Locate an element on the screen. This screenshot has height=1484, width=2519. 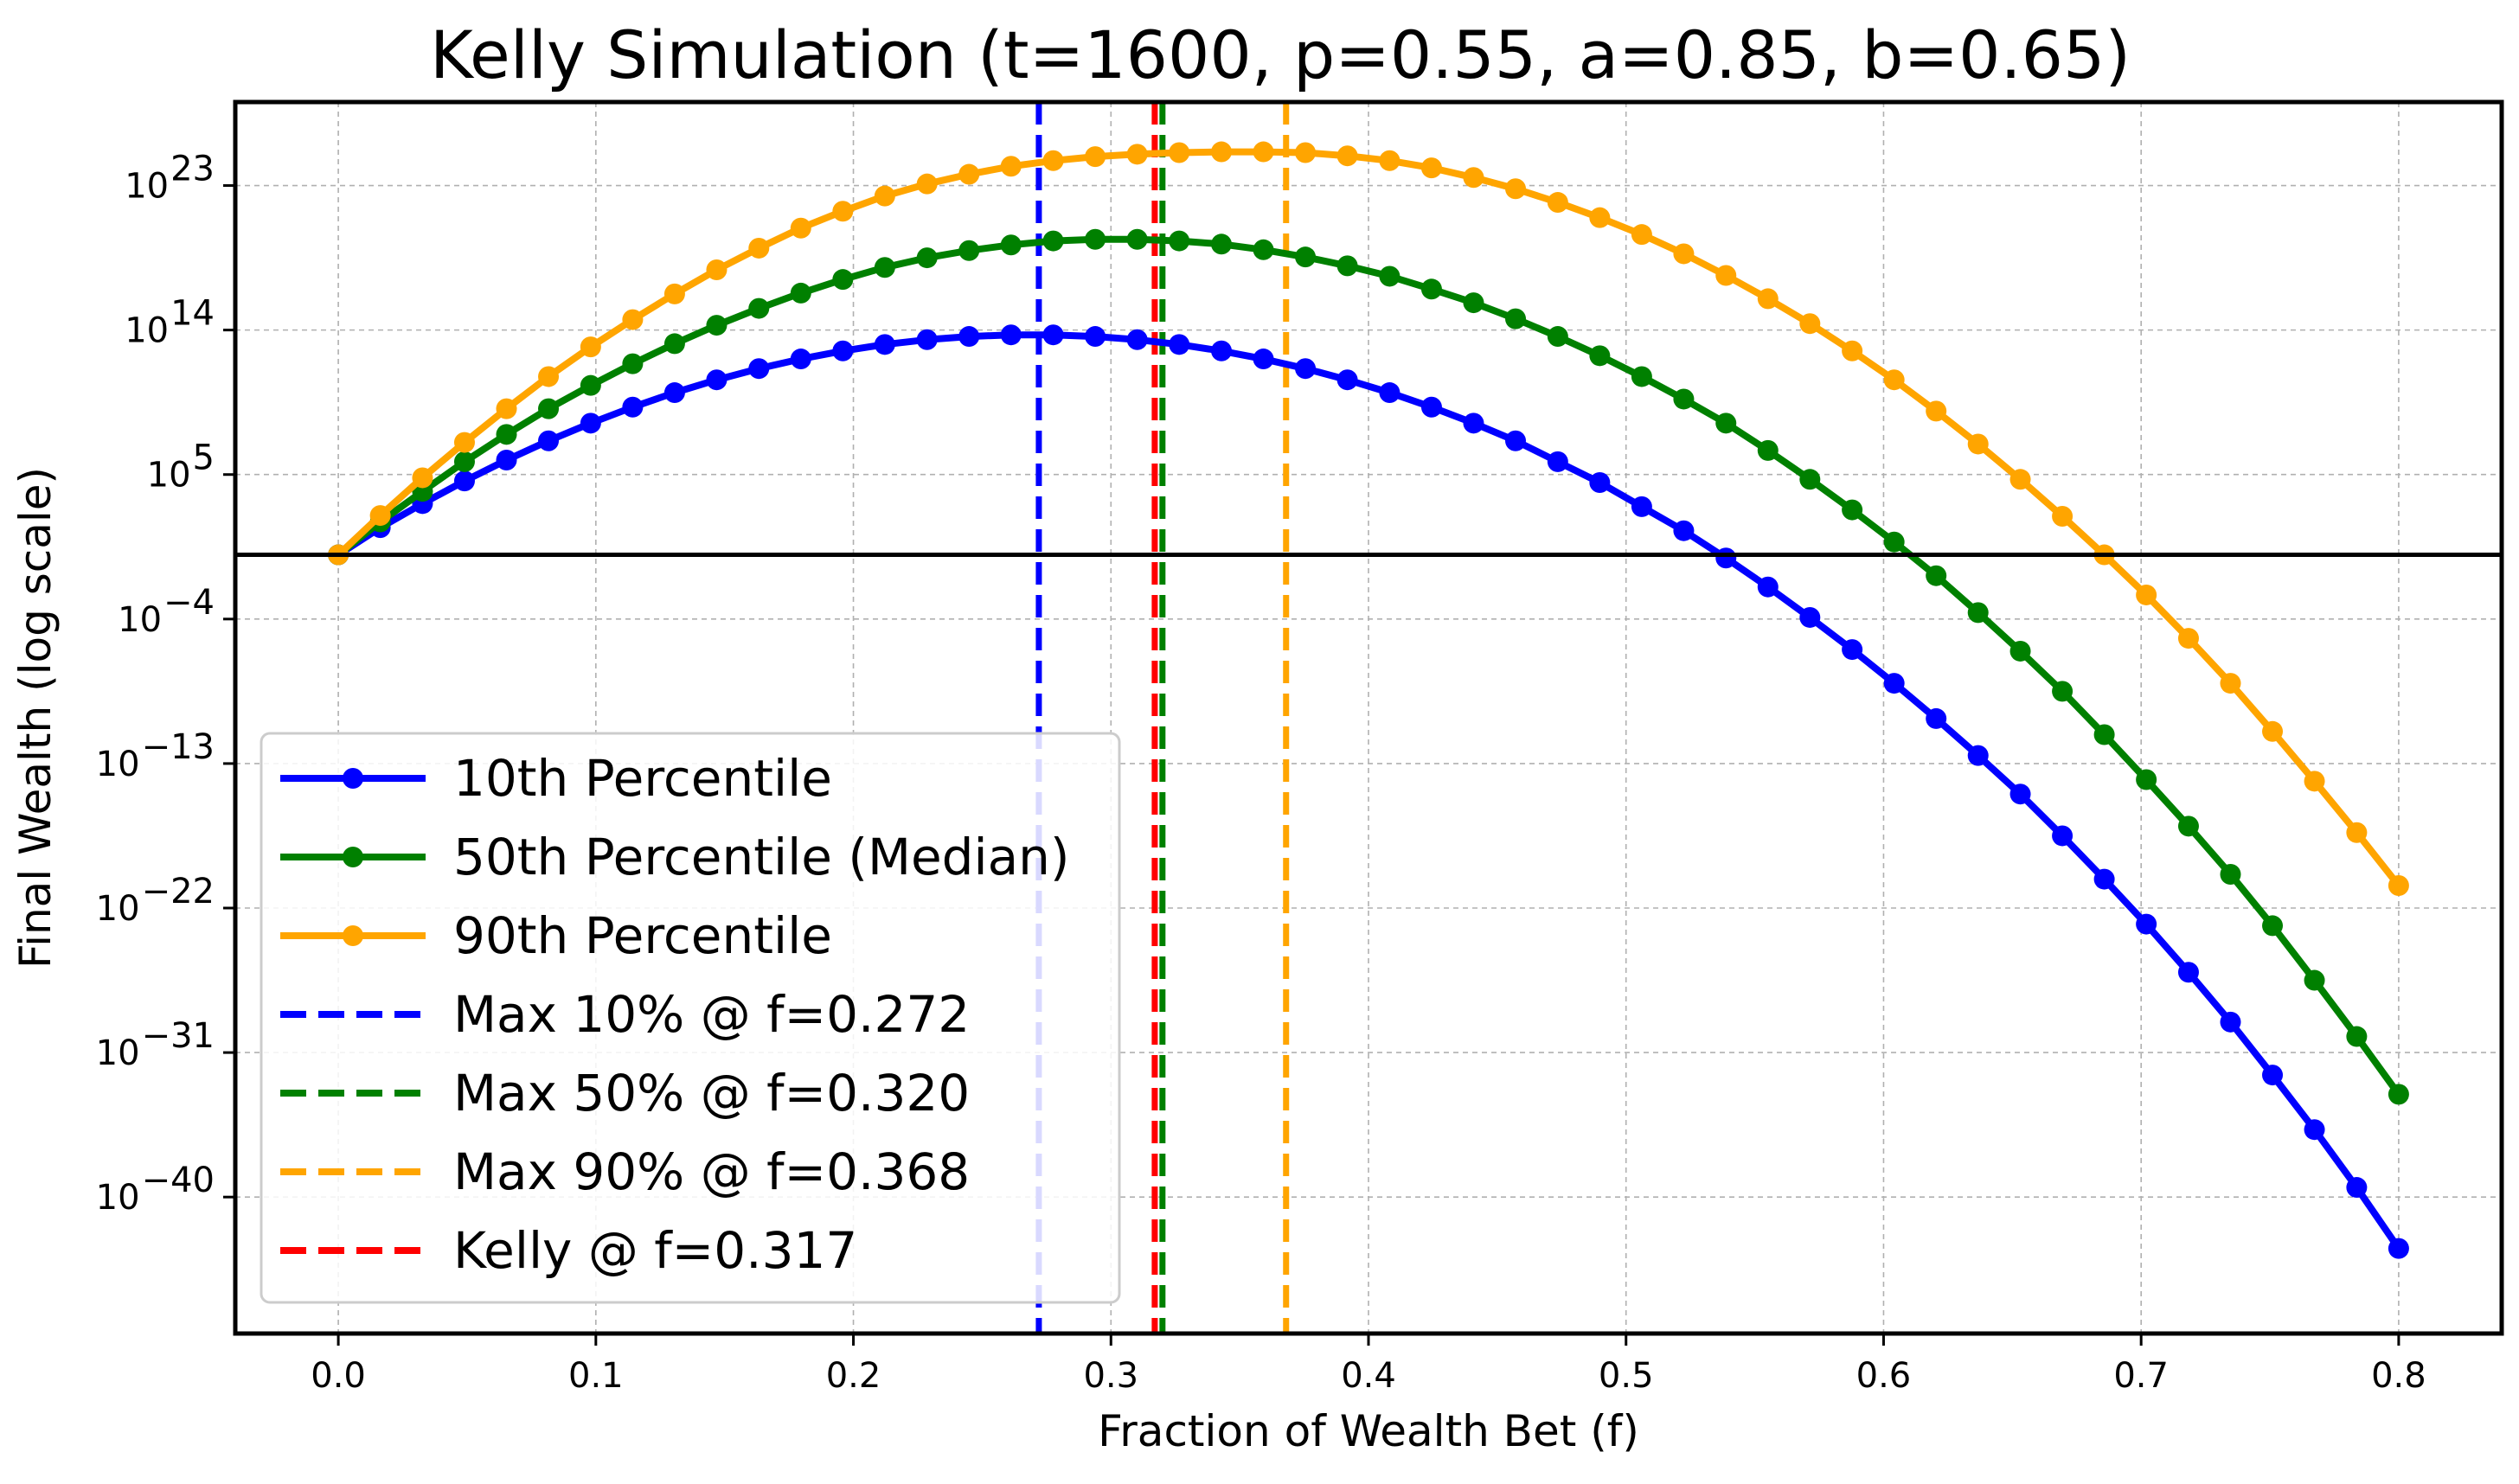
y-axis-label: Final Wealth (log scale) is located at coordinates (36, 718).